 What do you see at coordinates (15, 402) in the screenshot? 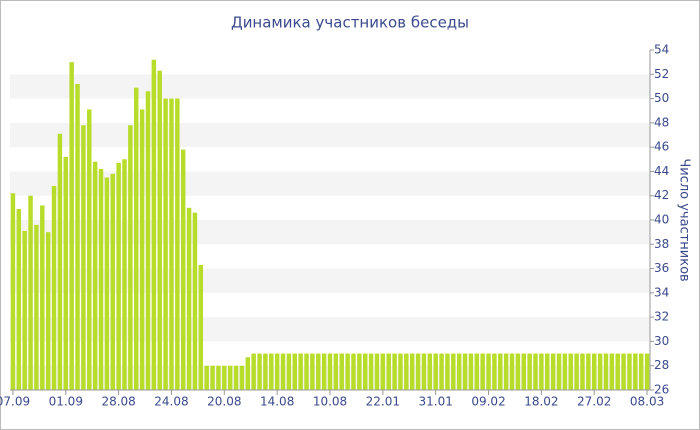
I see `x-tick-label: 07.09` at bounding box center [15, 402].